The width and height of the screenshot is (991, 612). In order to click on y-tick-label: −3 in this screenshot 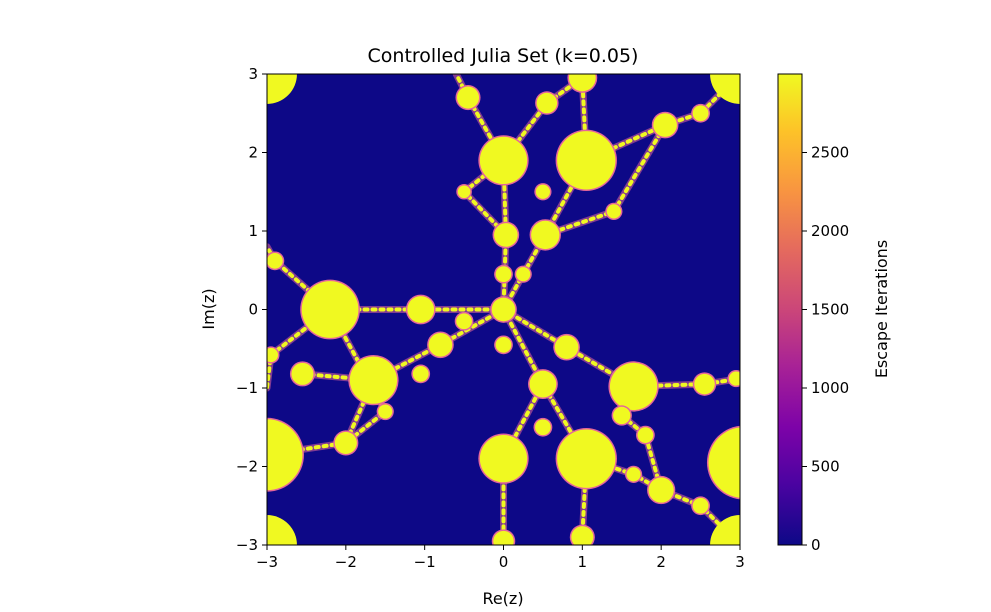, I will do `click(247, 545)`.